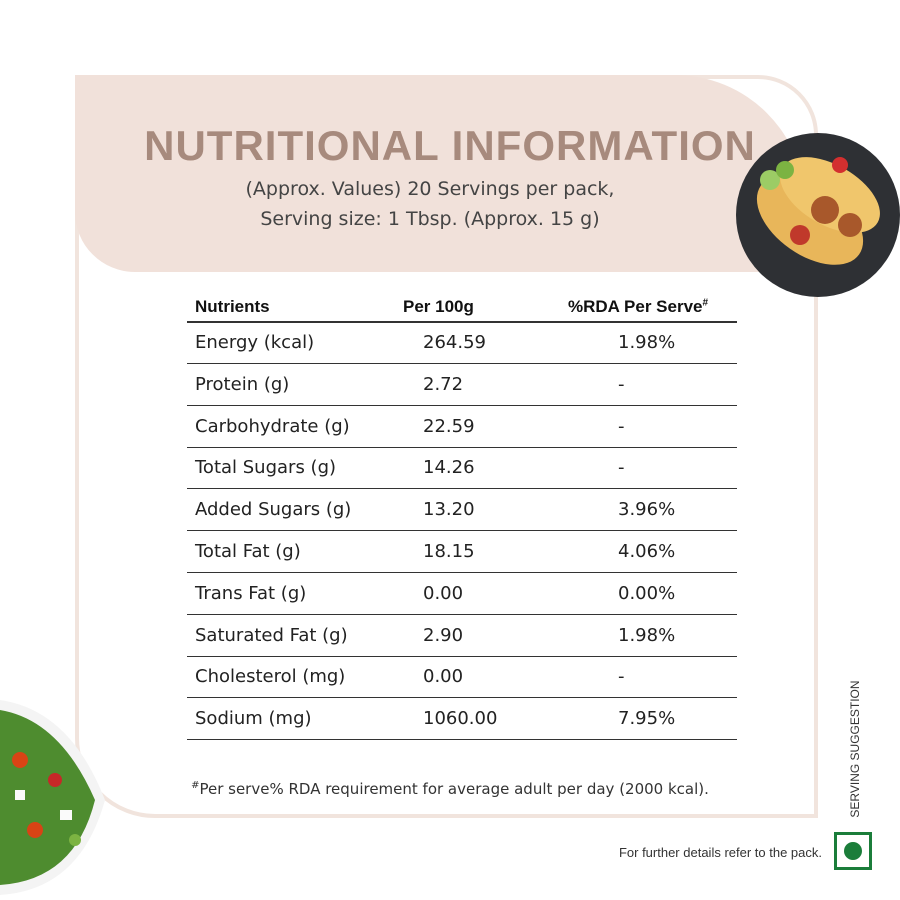 The height and width of the screenshot is (900, 900). Describe the element at coordinates (438, 306) in the screenshot. I see `column-header: Per 100g` at that location.